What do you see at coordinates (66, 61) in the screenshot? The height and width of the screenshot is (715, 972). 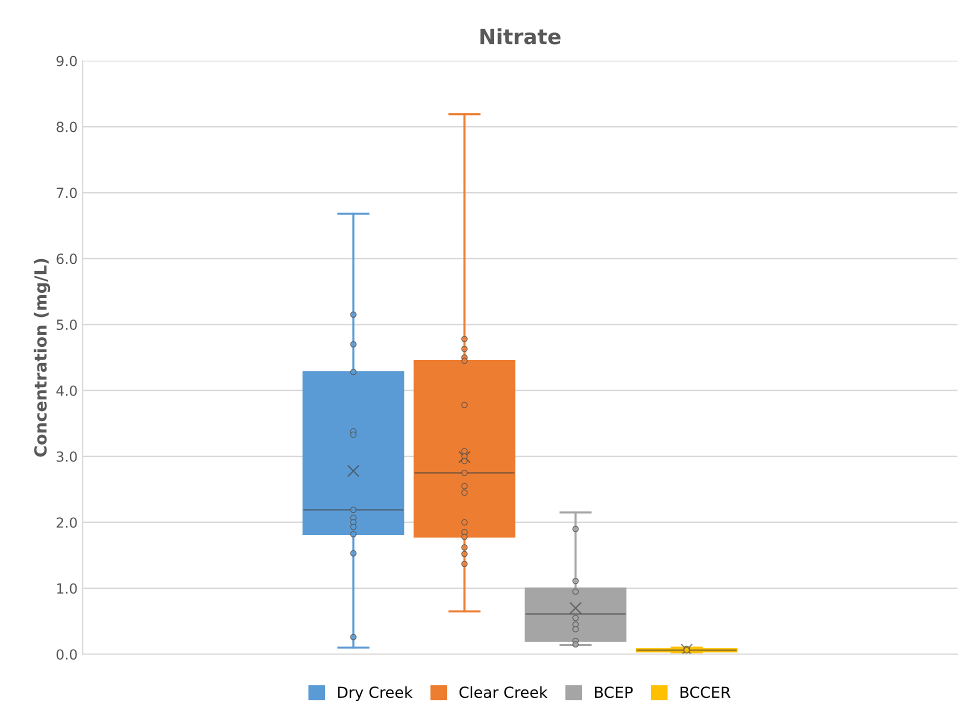 I see `y-tick-label: 9.0` at bounding box center [66, 61].